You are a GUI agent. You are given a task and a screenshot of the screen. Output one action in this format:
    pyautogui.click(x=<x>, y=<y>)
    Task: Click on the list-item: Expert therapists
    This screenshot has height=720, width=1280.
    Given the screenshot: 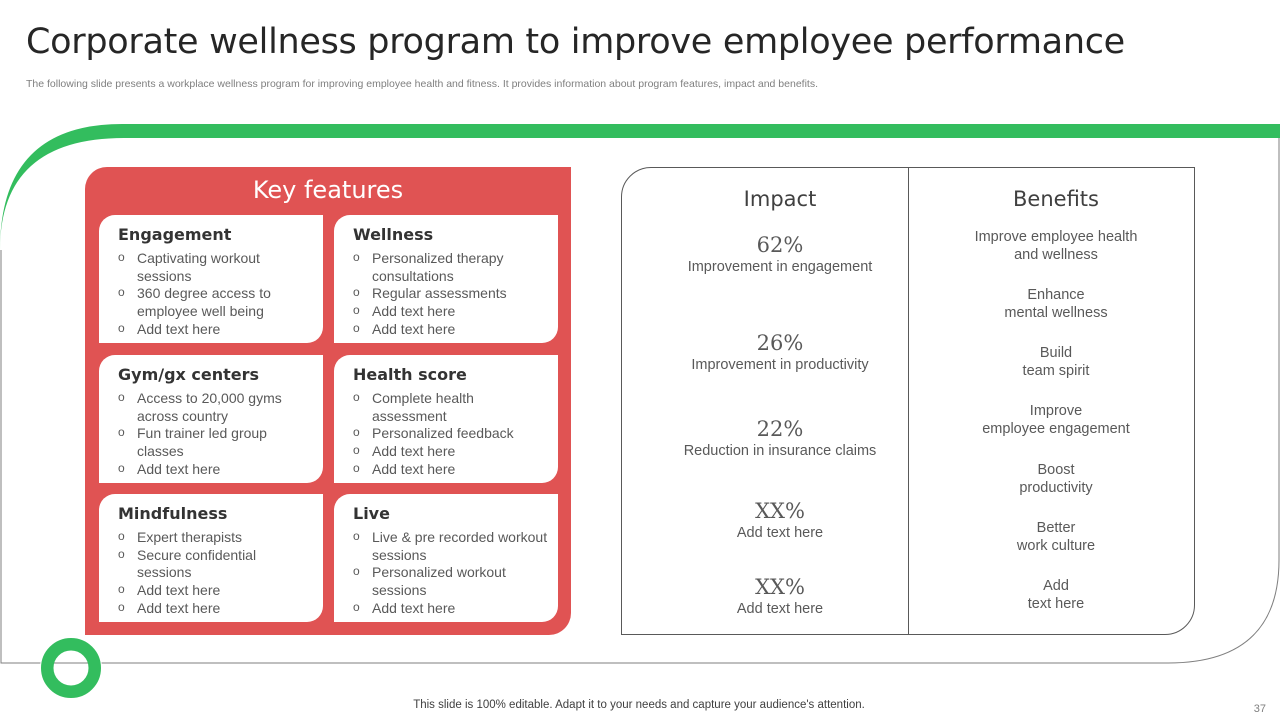 What is the action you would take?
    pyautogui.click(x=215, y=537)
    